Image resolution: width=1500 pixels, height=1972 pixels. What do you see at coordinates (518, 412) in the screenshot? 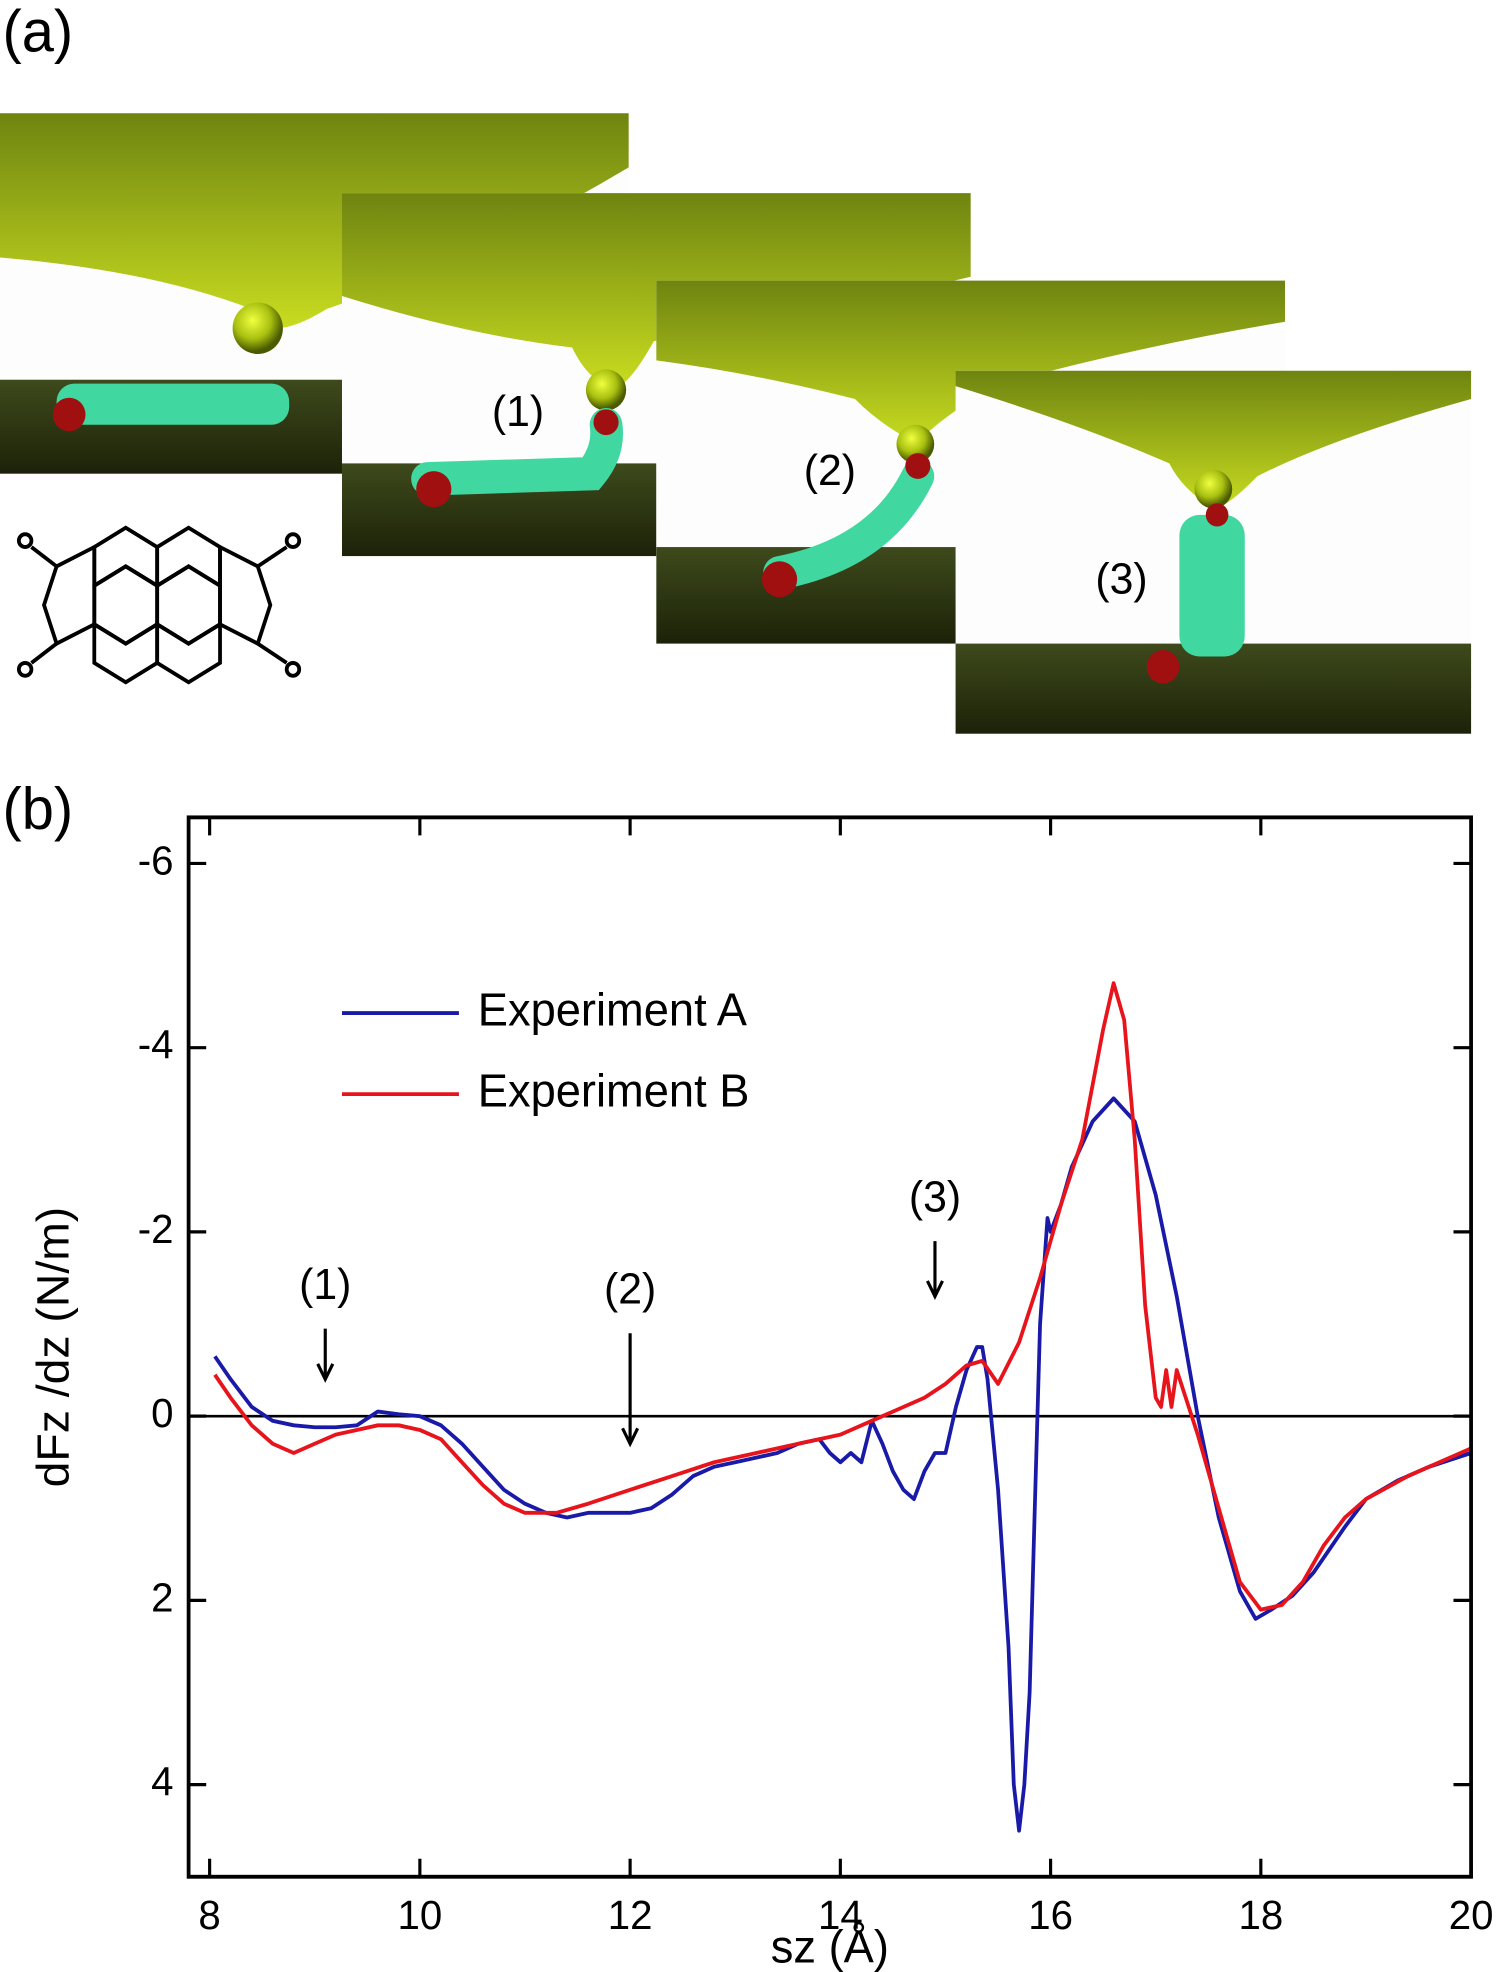
I see `snapshot-label: (1)` at bounding box center [518, 412].